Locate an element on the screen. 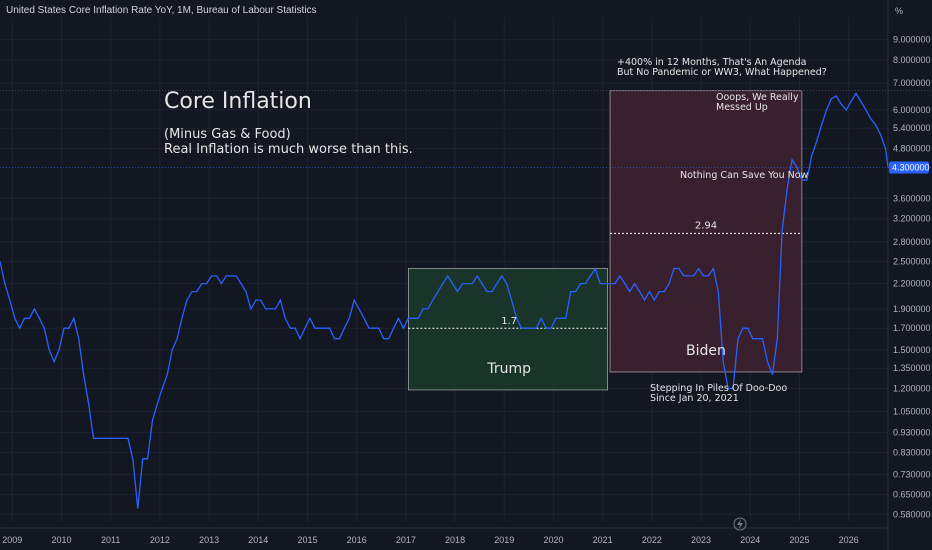 The width and height of the screenshot is (932, 550). x-tick-label: 2025 is located at coordinates (799, 540).